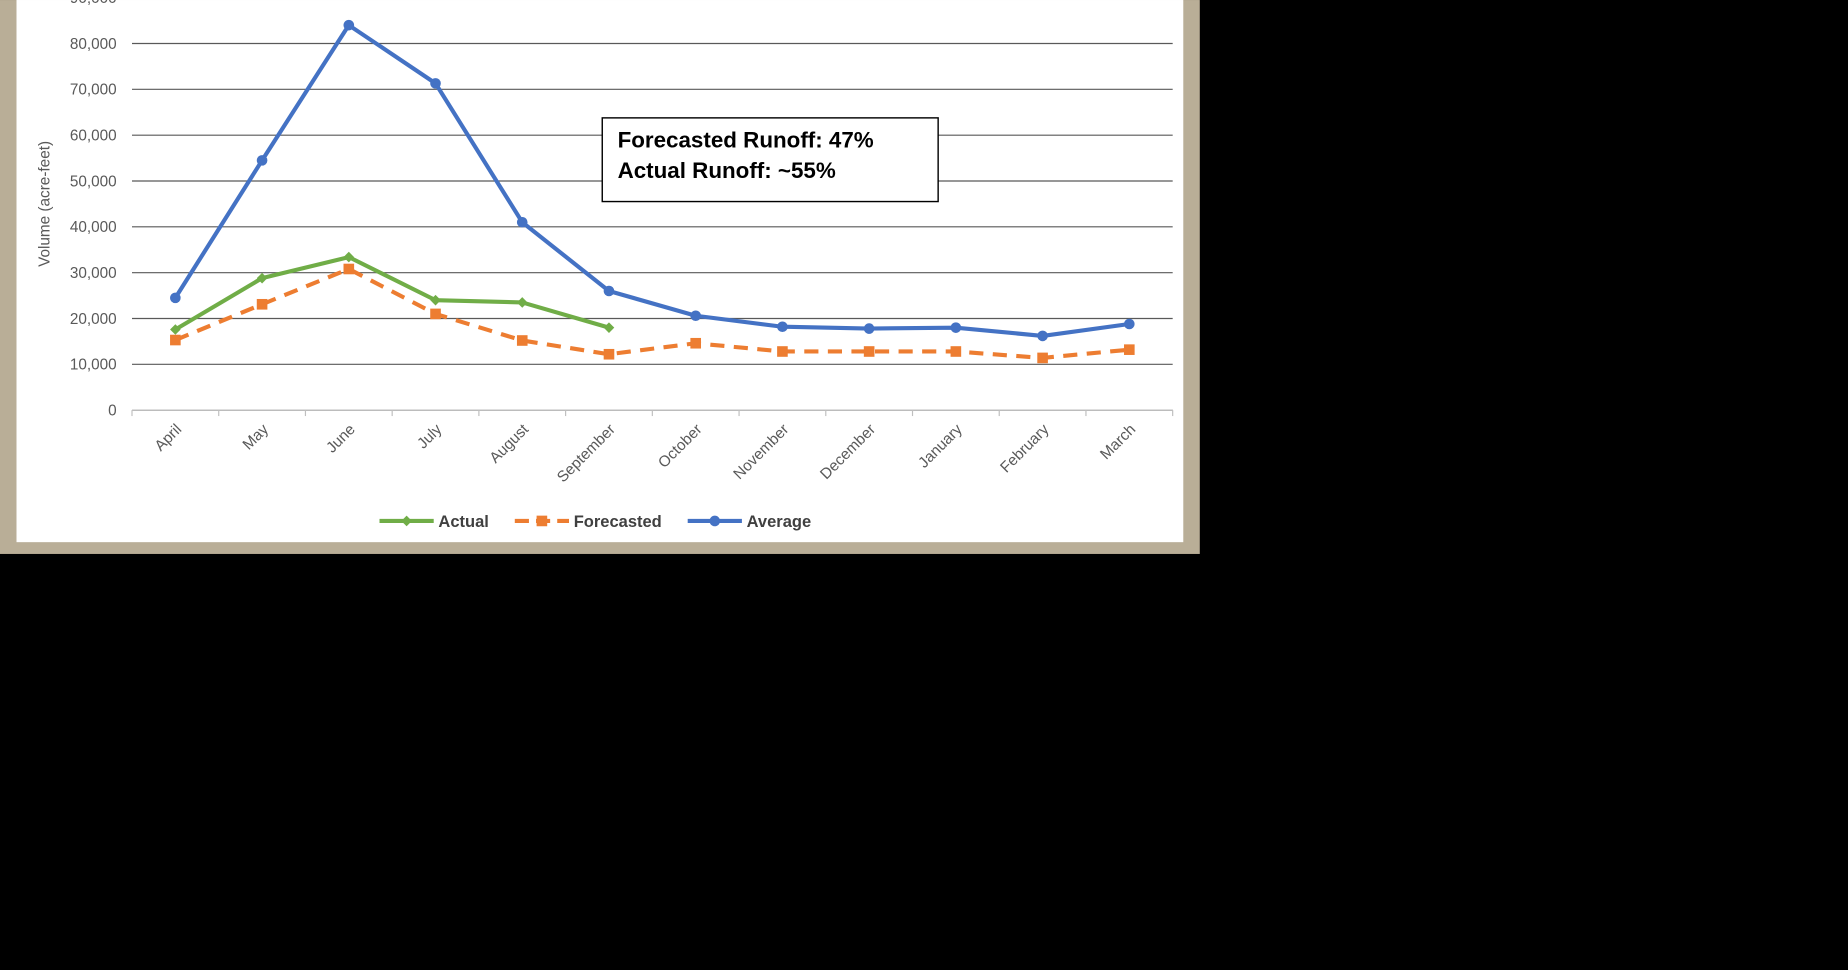 The height and width of the screenshot is (970, 1848). I want to click on y-tick-label: 50,000, so click(93, 181).